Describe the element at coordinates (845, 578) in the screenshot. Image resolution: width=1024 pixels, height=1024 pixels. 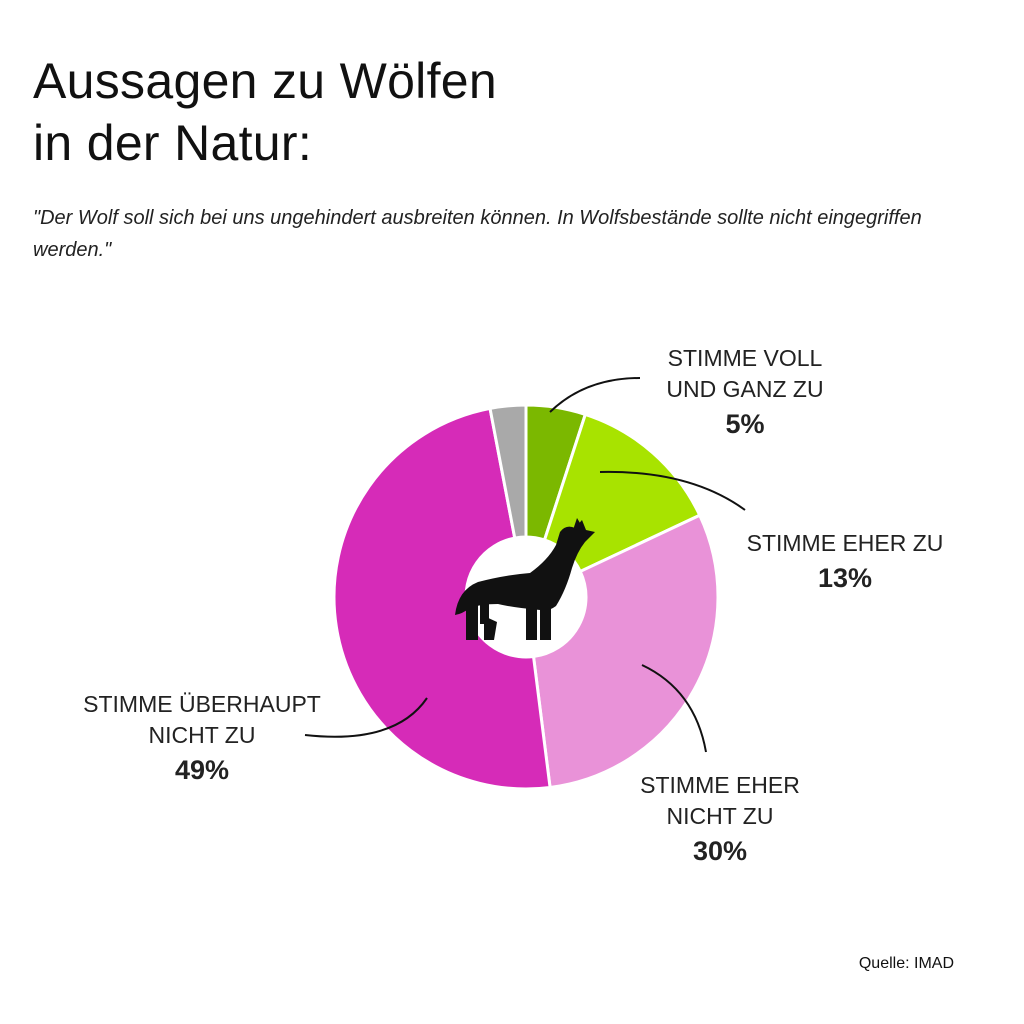
I see `slice-value-label-1: 13%` at that location.